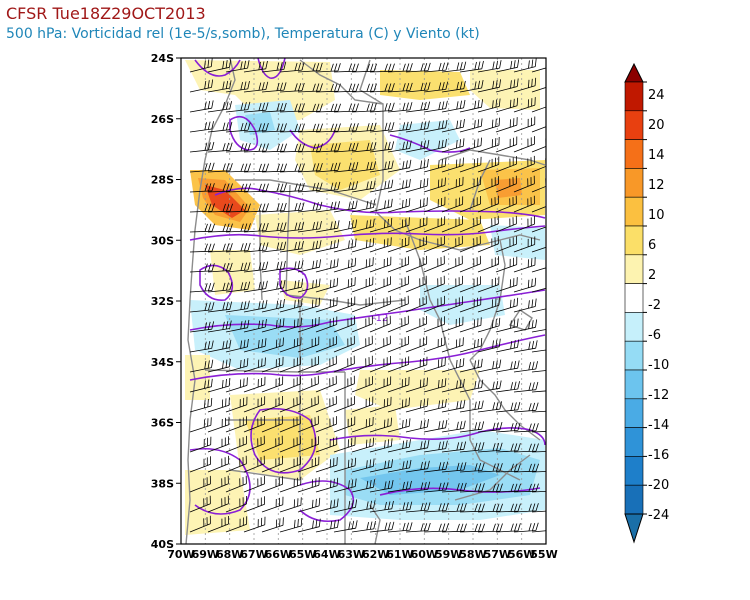 This screenshot has width=750, height=600. What do you see at coordinates (652, 245) in the screenshot?
I see `colorbar-label: 6` at bounding box center [652, 245].